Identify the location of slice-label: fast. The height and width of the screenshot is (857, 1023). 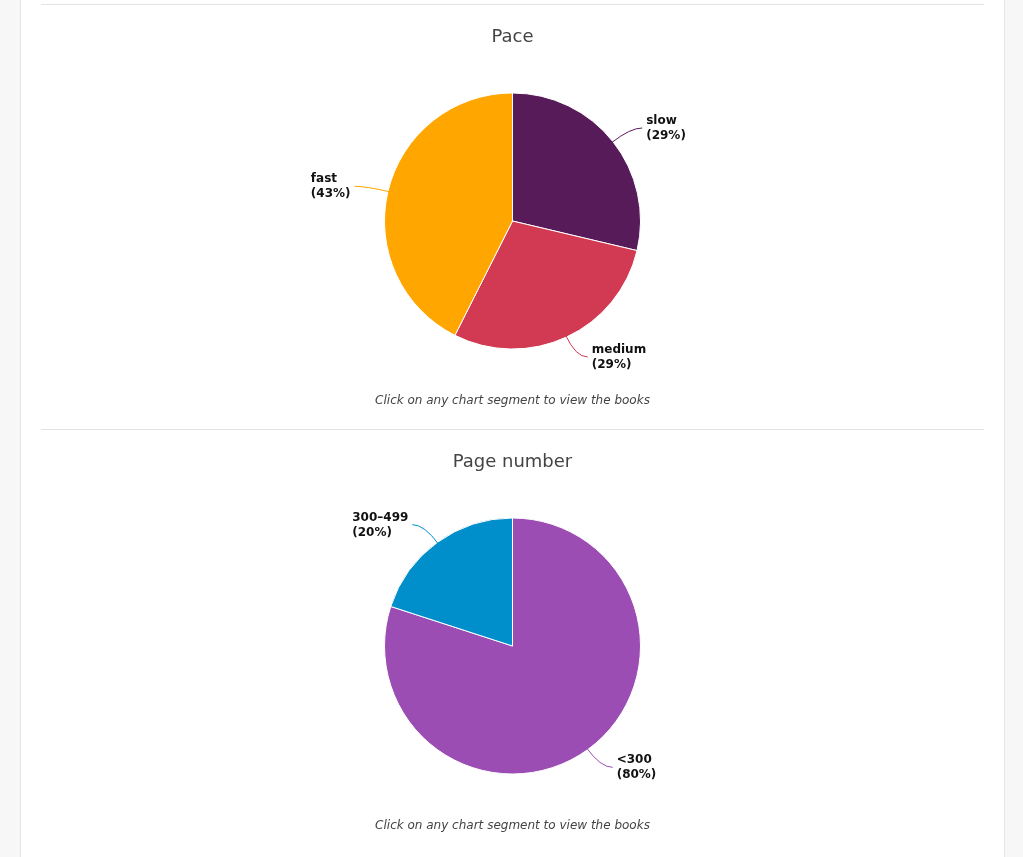
(324, 178).